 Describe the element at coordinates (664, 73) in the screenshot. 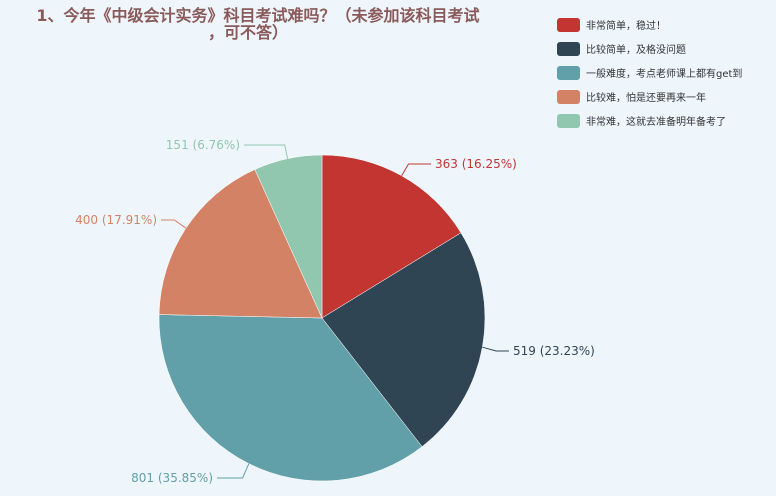

I see `legend-label-3: 一般难度，考点老师课上都有get到` at that location.